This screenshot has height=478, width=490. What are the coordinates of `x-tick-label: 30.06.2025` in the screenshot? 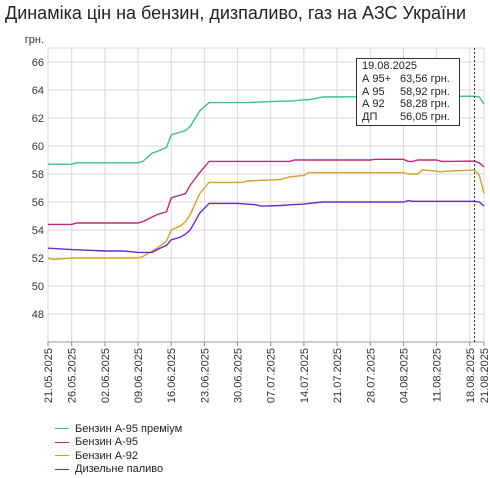 It's located at (239, 375).